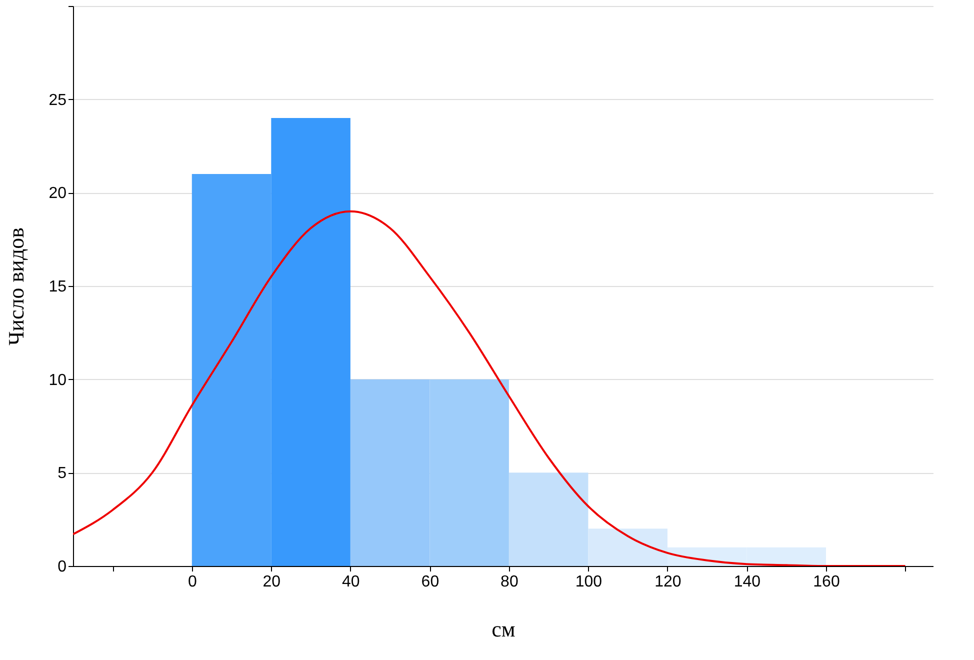  What do you see at coordinates (57, 193) in the screenshot?
I see `y-tick-label: 20` at bounding box center [57, 193].